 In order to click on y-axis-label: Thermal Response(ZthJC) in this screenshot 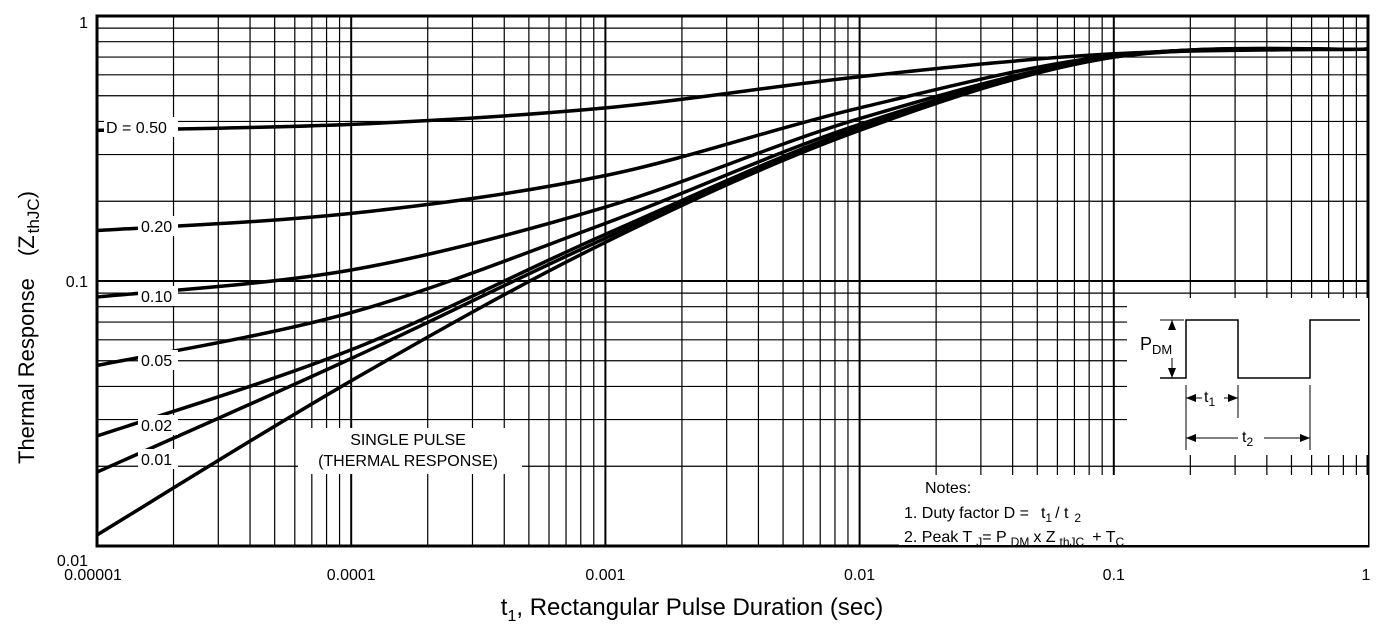, I will do `click(28, 327)`.